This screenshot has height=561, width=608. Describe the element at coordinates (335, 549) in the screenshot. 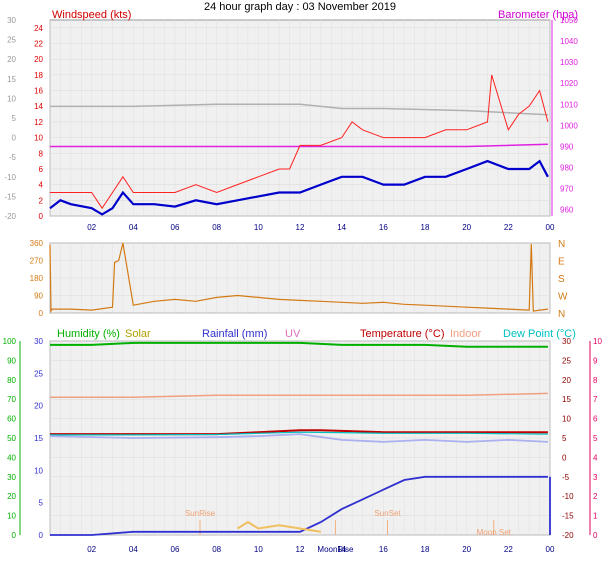

I see `event-label: MoonRise` at that location.